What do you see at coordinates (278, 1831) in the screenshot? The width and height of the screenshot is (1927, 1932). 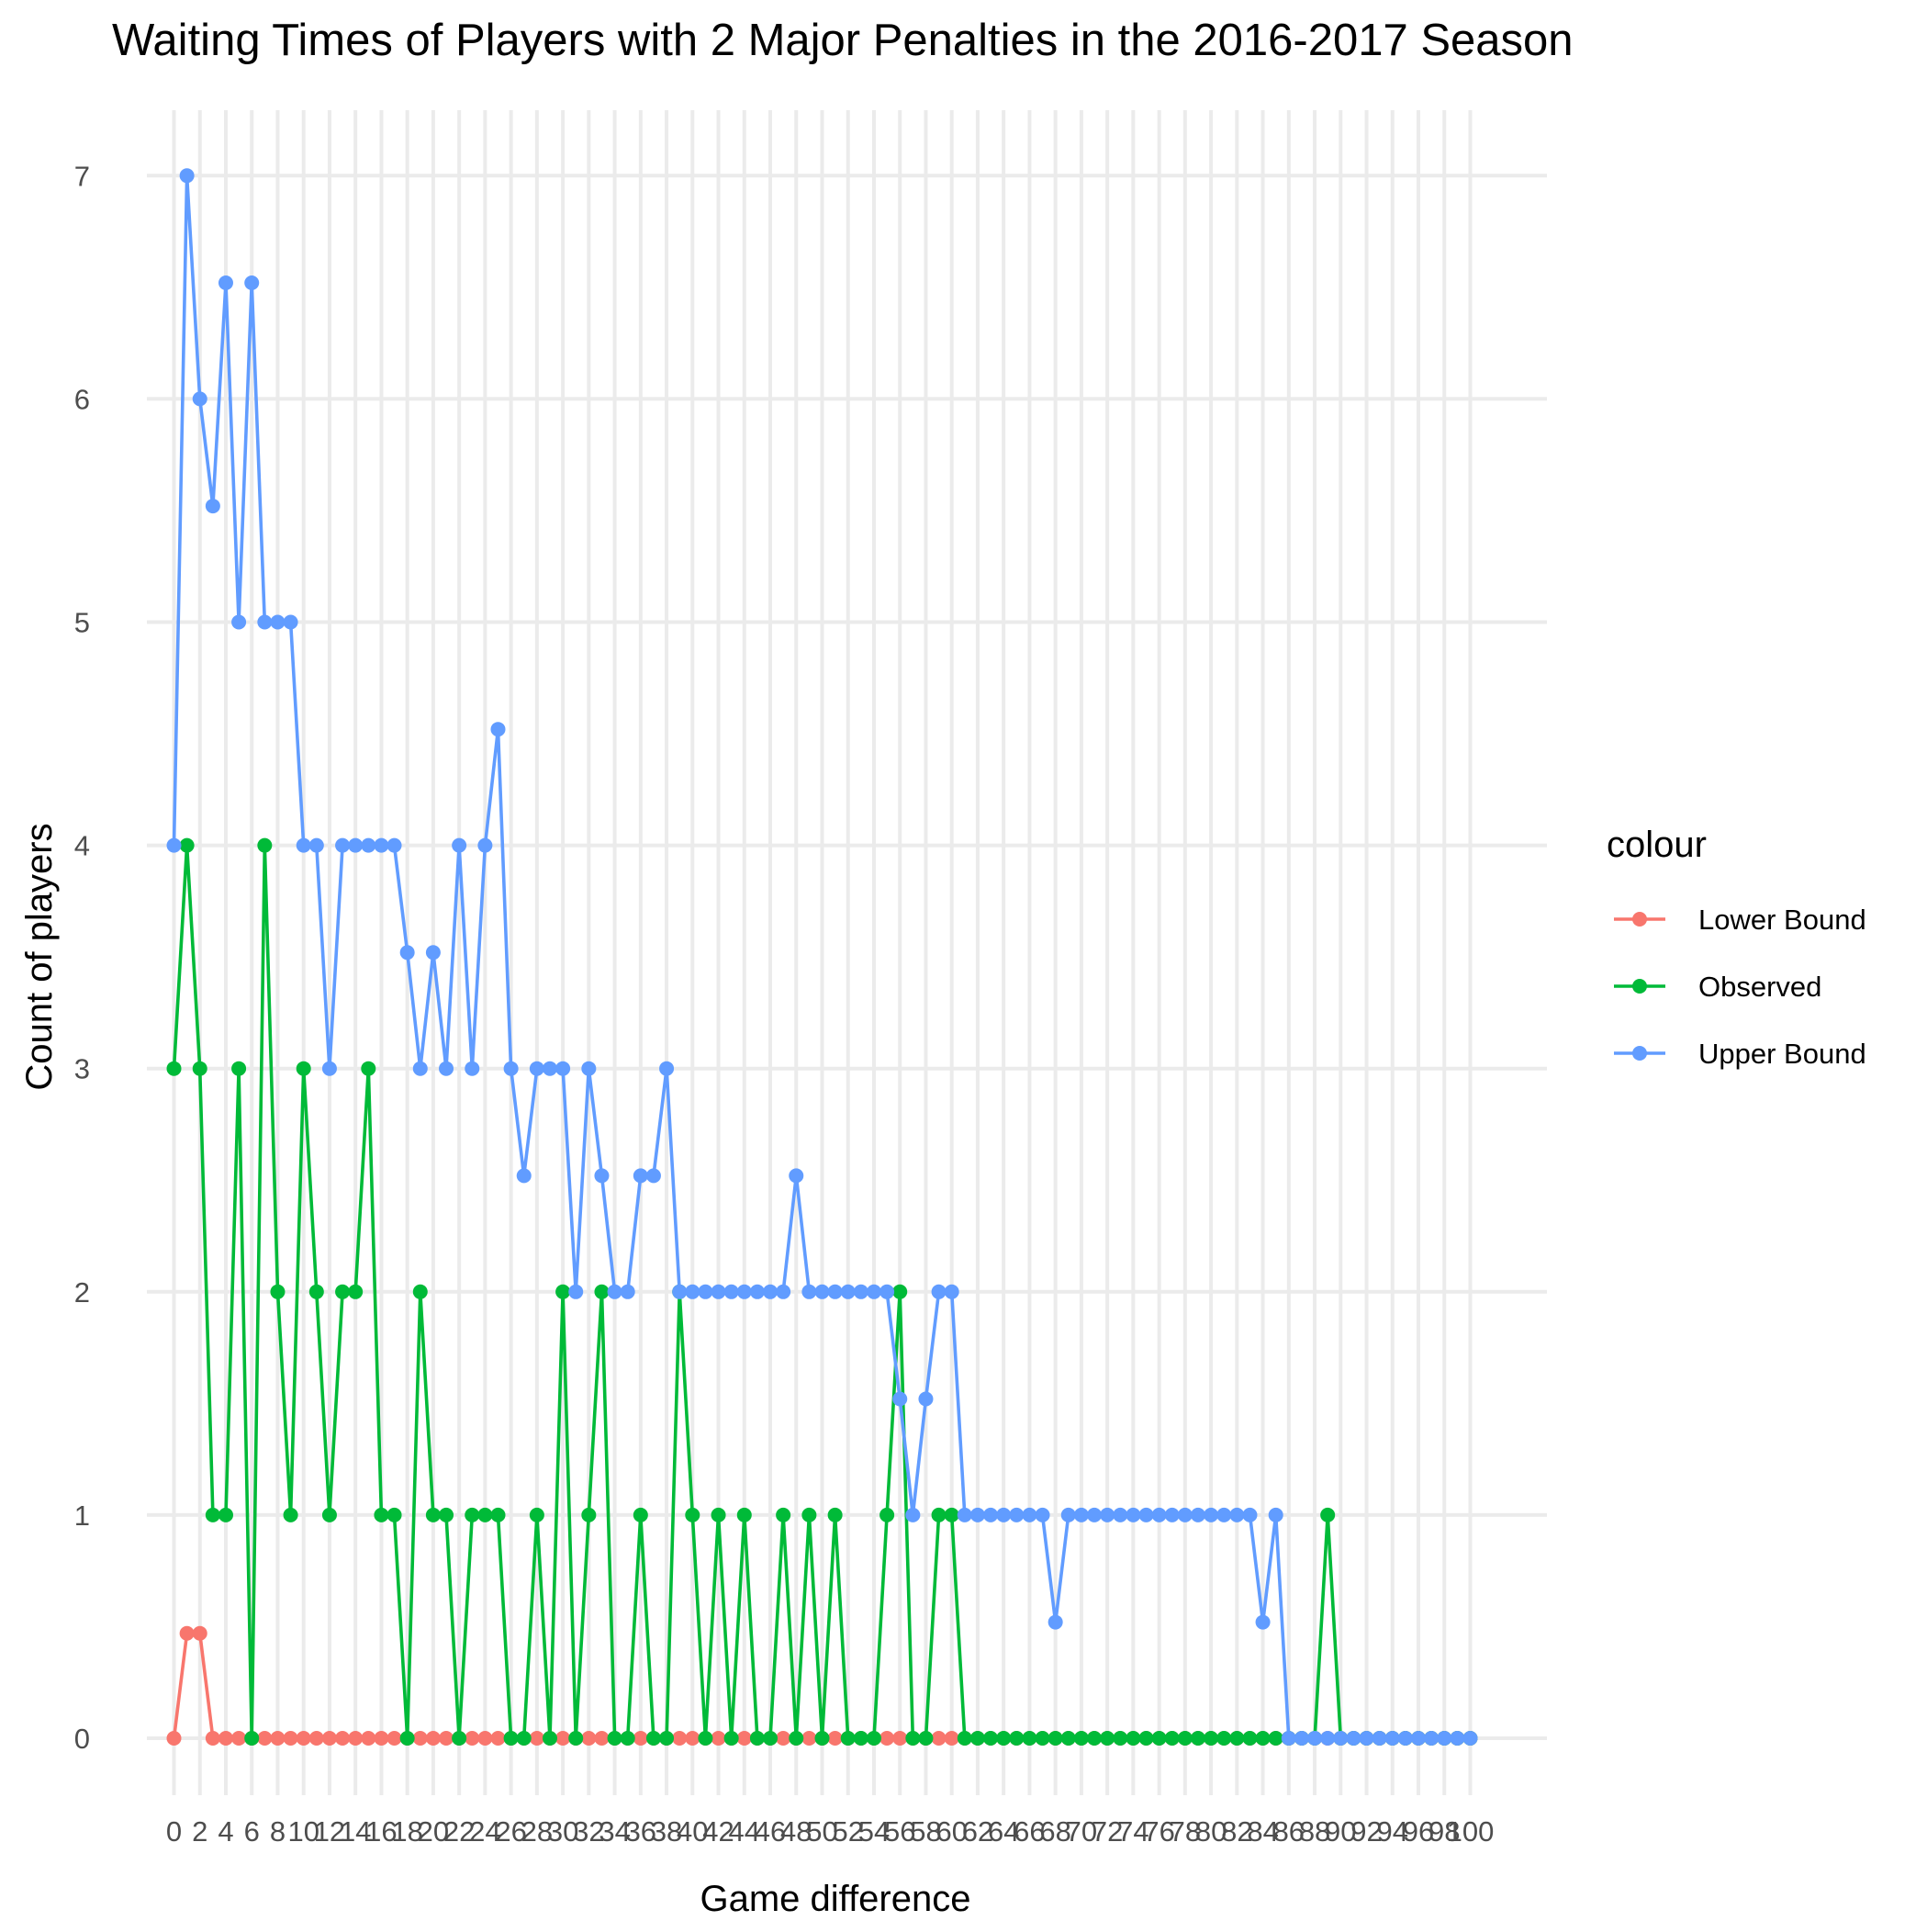 I see `x-tick-label: 8` at bounding box center [278, 1831].